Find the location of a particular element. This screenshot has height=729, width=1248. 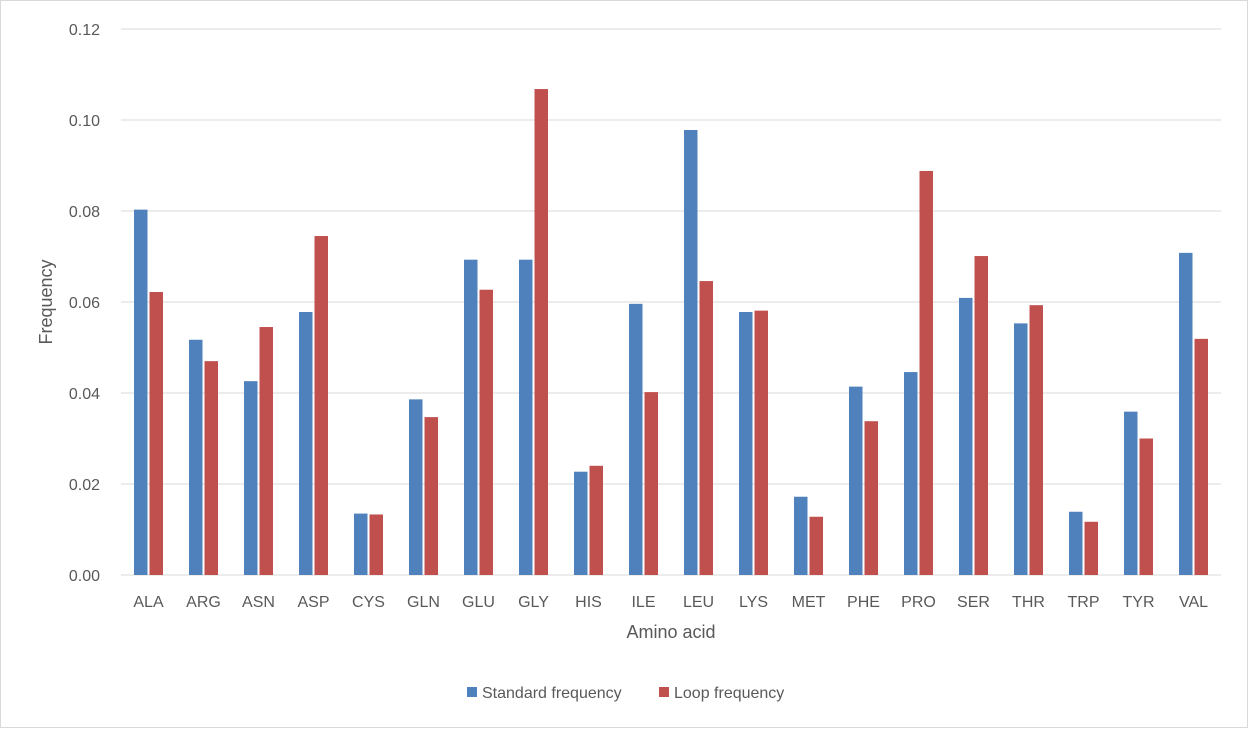

y-axis-title: Frequency is located at coordinates (46, 301).